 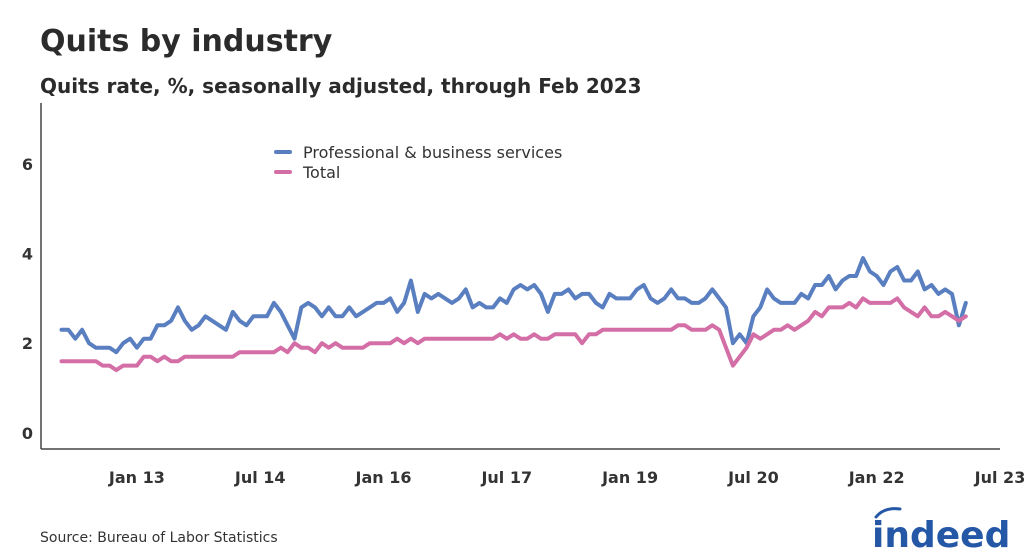 I want to click on svg-text: indeed, so click(x=941, y=534).